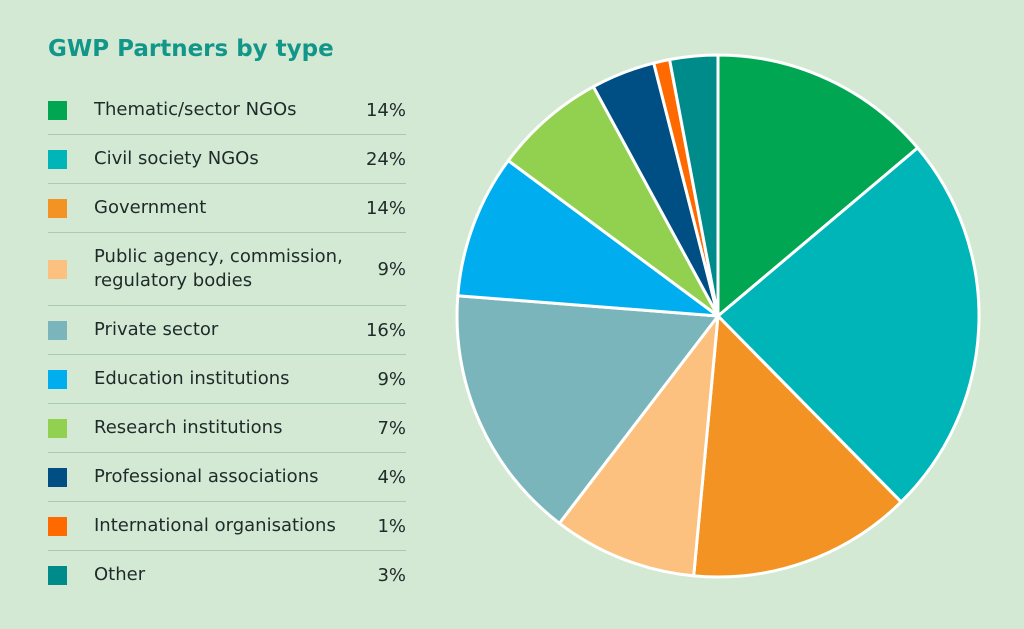 The width and height of the screenshot is (1024, 629). I want to click on legend-item: Professional associations 4%, so click(227, 477).